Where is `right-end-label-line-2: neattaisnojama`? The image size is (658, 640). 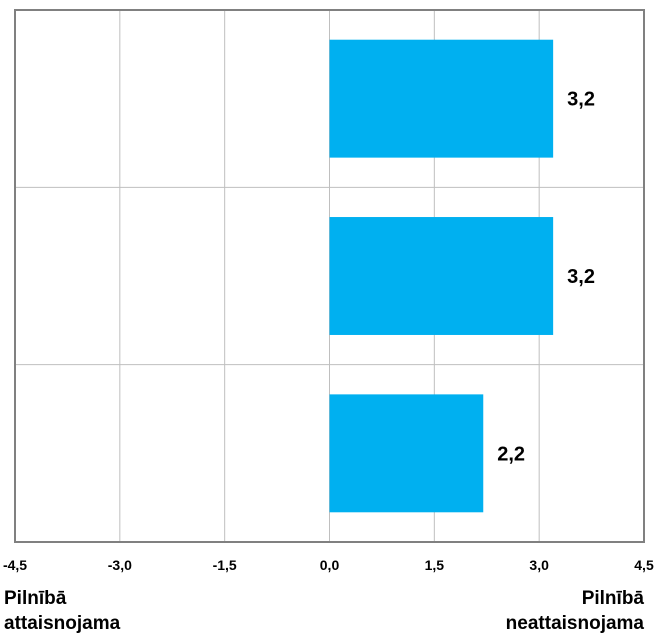
right-end-label-line-2: neattaisnojama is located at coordinates (574, 623).